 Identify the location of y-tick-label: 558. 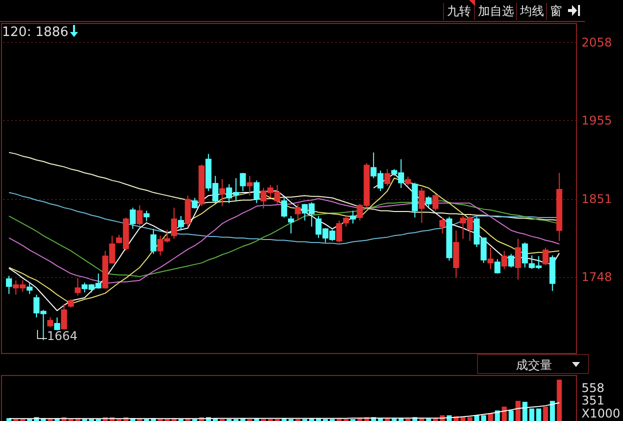
(593, 387).